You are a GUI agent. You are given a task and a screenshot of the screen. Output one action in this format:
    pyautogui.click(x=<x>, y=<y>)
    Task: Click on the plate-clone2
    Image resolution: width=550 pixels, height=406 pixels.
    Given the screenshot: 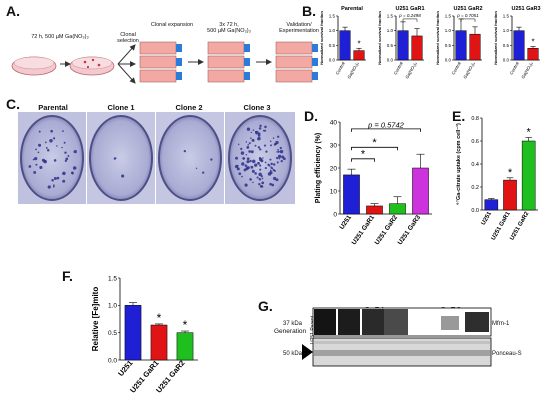 What is the action you would take?
    pyautogui.click(x=190, y=158)
    